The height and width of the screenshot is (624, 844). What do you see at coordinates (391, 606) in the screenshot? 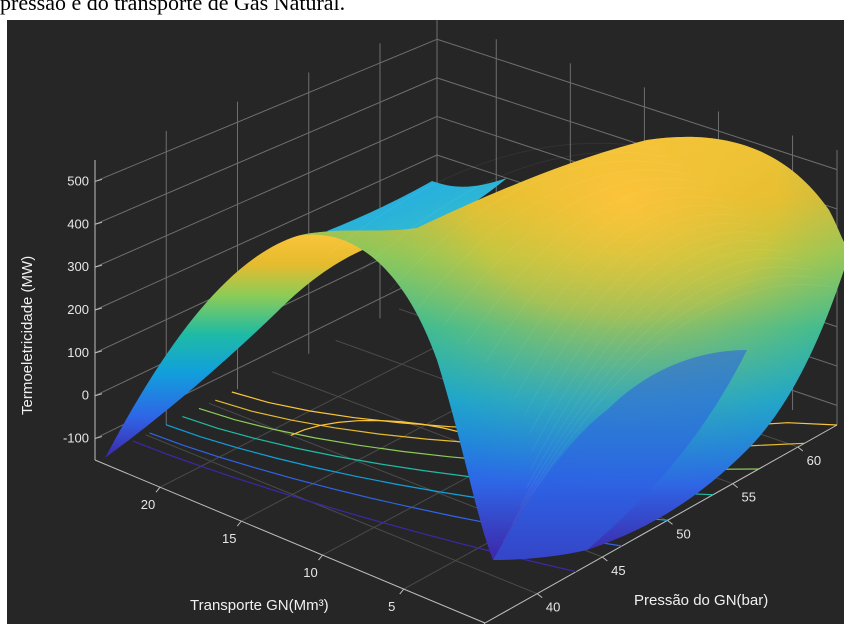
I see `x-tick-label: 5` at bounding box center [391, 606].